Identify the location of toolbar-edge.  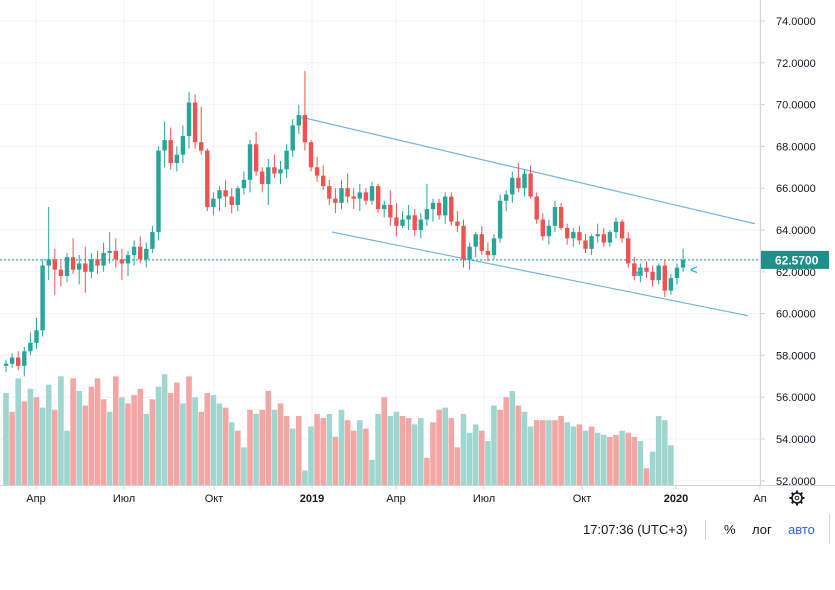
(832, 529).